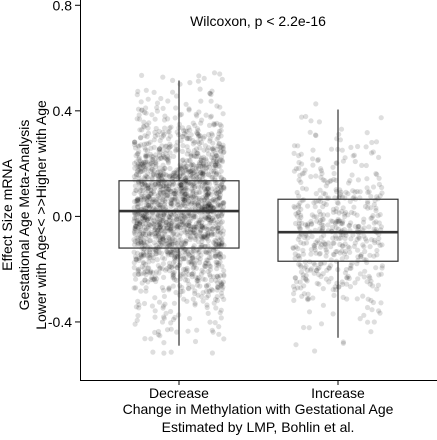 The width and height of the screenshot is (437, 440). Describe the element at coordinates (24, 215) in the screenshot. I see `y-axis-title-line-2: Gestational Age Meta-Analysis` at that location.